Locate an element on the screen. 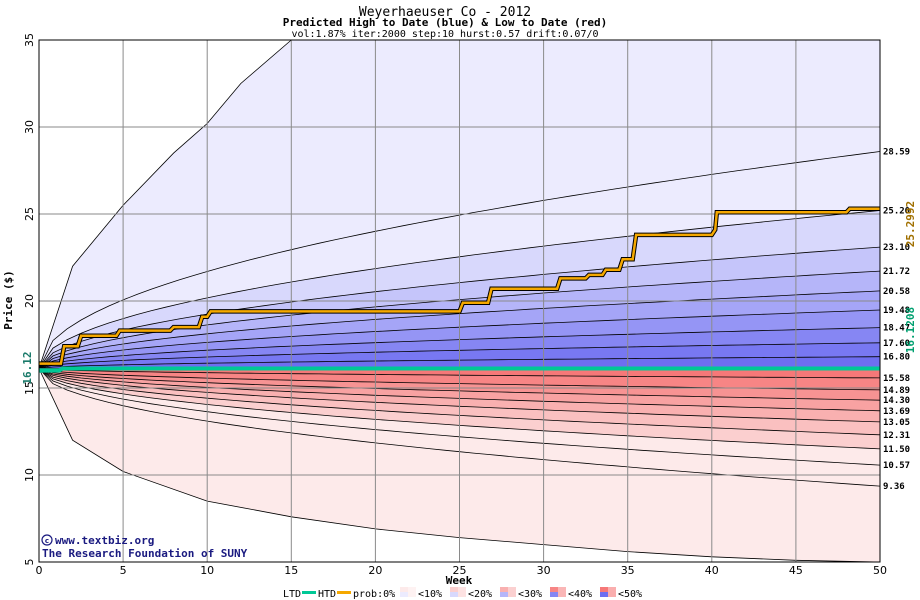 The image size is (920, 600). high-band-end-label: 18.47 is located at coordinates (896, 329).